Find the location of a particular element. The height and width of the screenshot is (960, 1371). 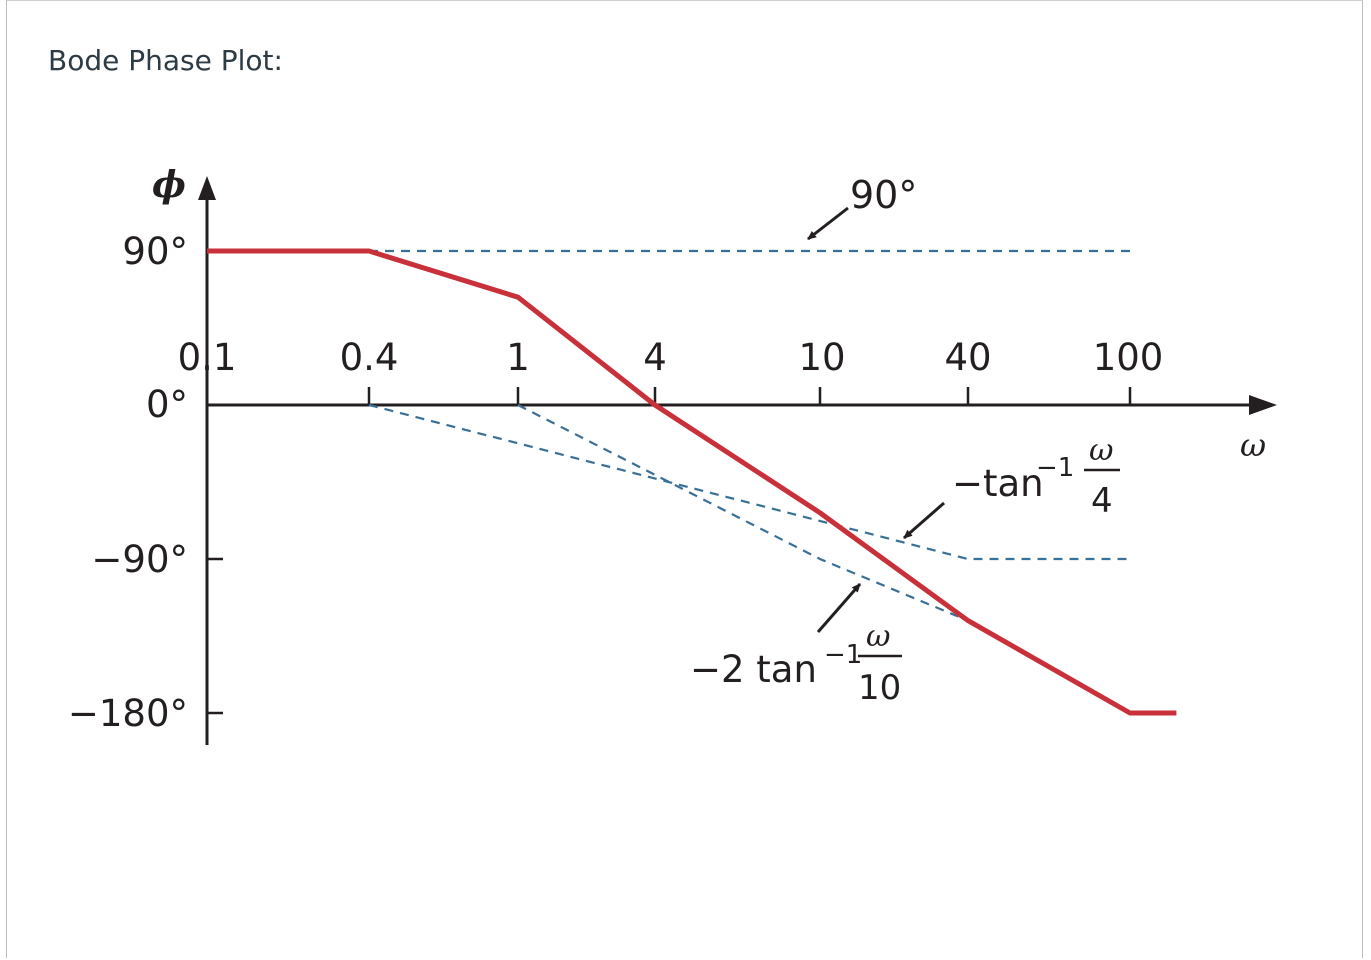

y-axis-arrow is located at coordinates (207, 188).